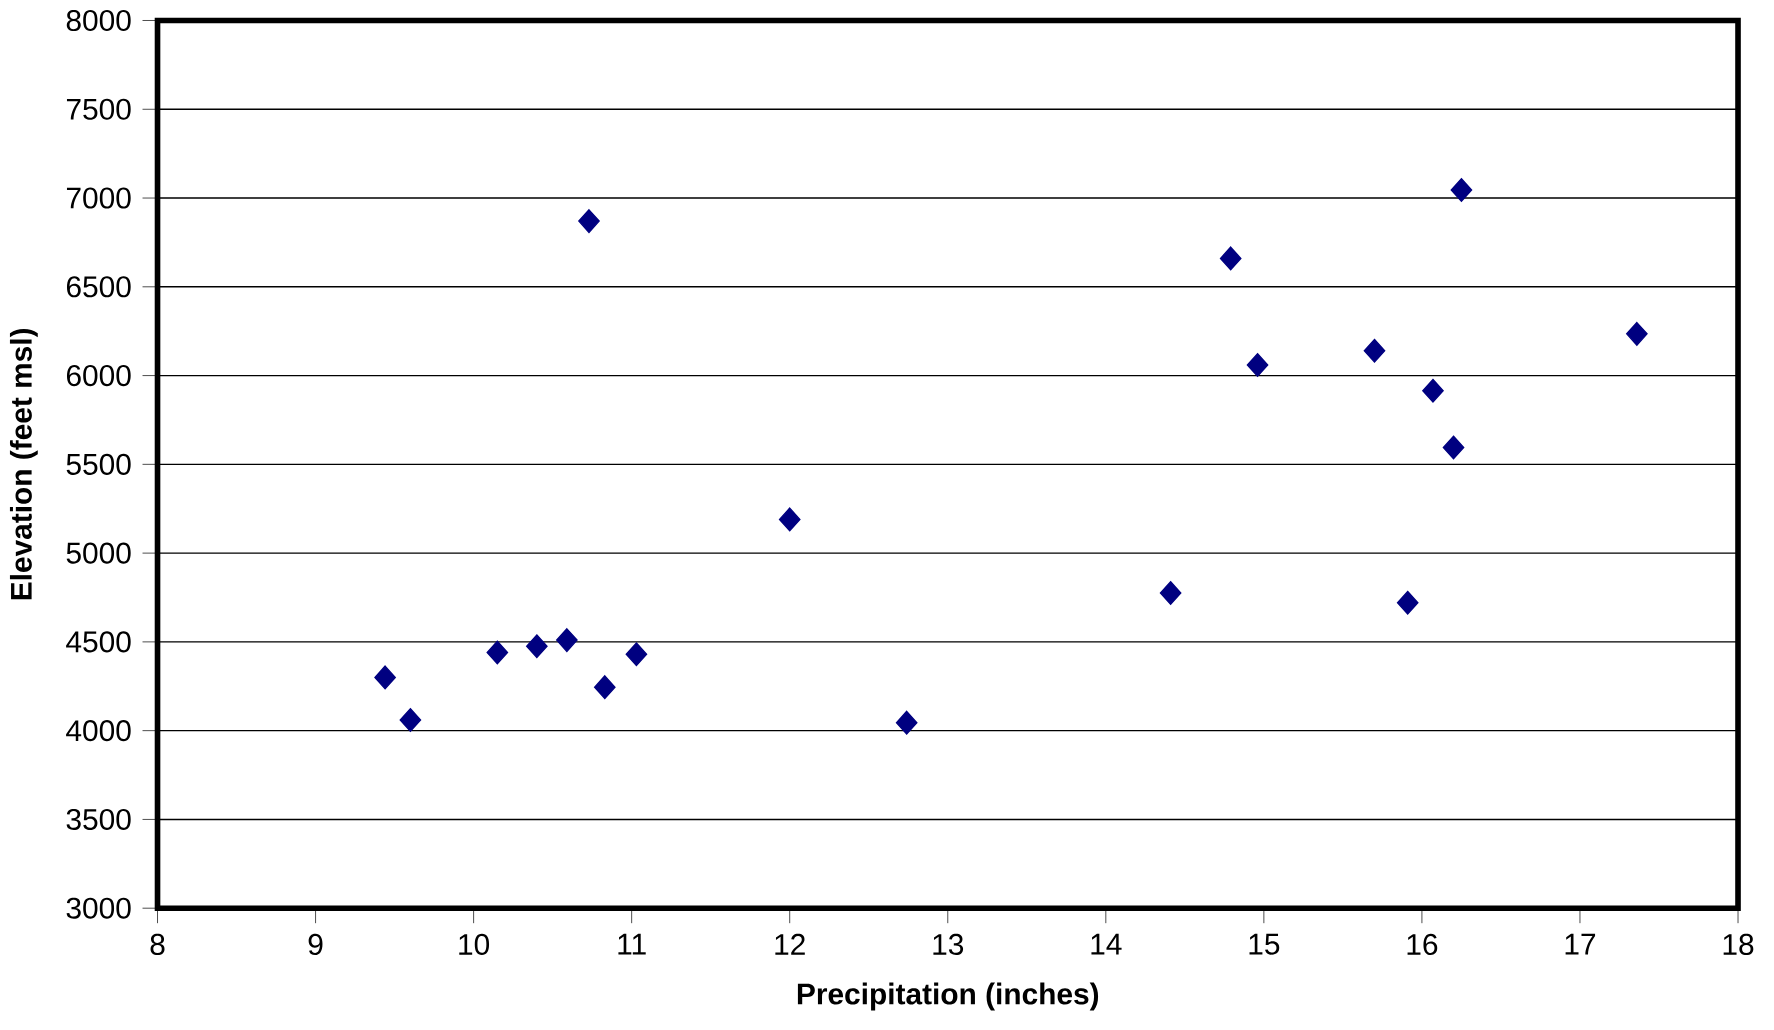 This screenshot has width=1774, height=1030. Describe the element at coordinates (98, 109) in the screenshot. I see `y-tick-label: 7500` at that location.